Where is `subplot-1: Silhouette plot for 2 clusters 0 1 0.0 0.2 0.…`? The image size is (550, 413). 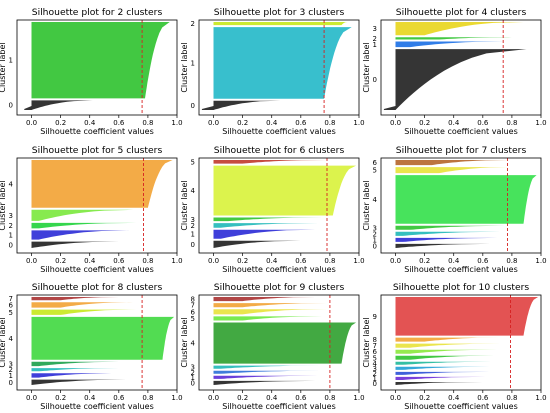 subplot-1: Silhouette plot for 2 clusters 0 1 0.0 0.2 0.… is located at coordinates (91, 71).